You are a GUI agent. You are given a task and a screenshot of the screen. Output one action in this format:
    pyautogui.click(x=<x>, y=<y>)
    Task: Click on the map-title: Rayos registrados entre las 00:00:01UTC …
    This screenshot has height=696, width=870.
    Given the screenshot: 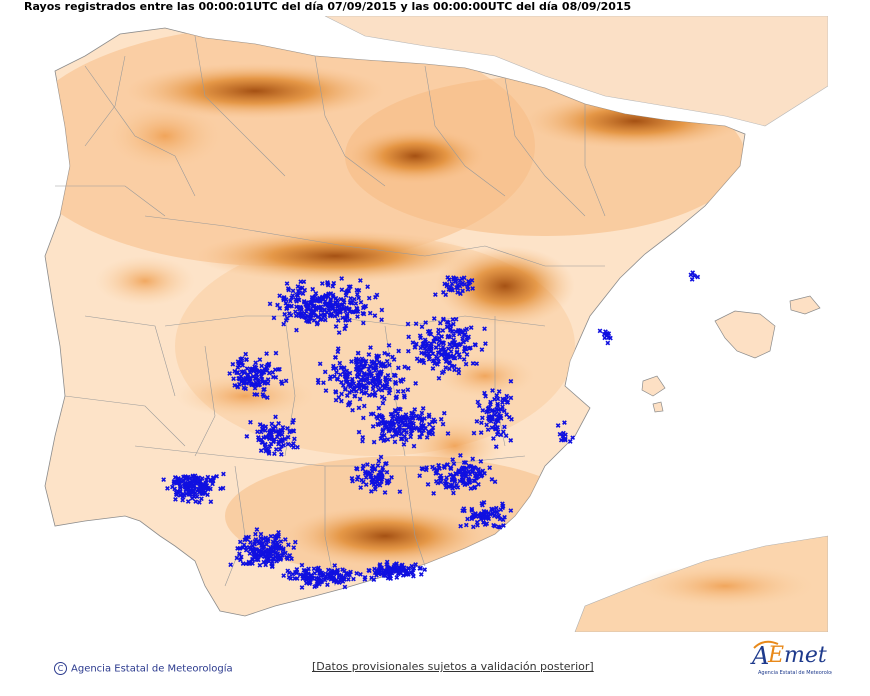 What is the action you would take?
    pyautogui.click(x=328, y=6)
    